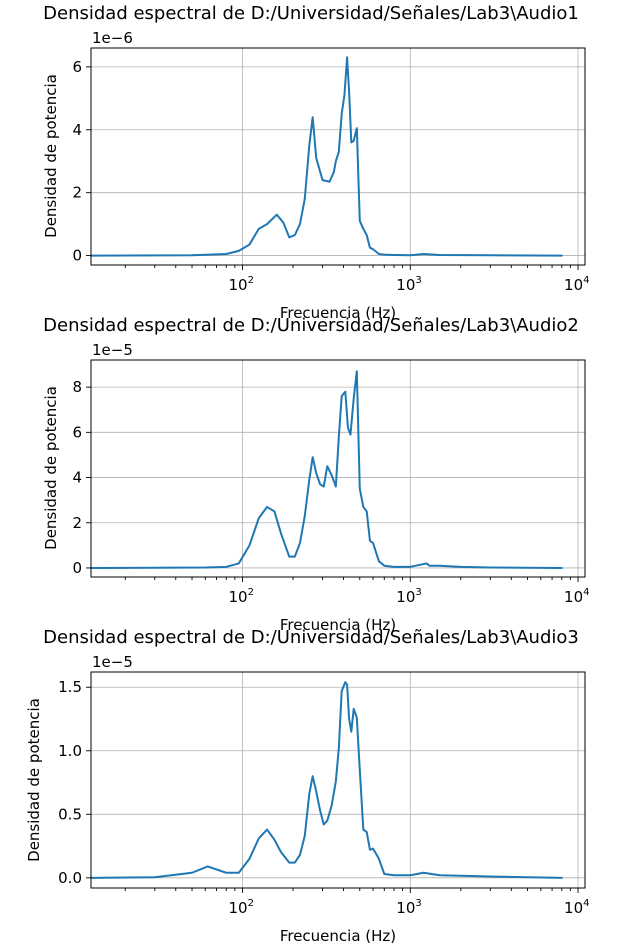  What do you see at coordinates (77, 387) in the screenshot?
I see `y-tick-label: 8` at bounding box center [77, 387].